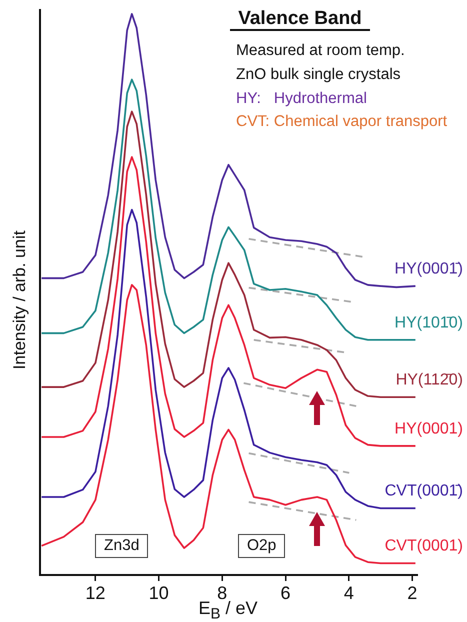 The height and width of the screenshot is (622, 467). What do you see at coordinates (285, 592) in the screenshot?
I see `x-tick-label: 6` at bounding box center [285, 592].